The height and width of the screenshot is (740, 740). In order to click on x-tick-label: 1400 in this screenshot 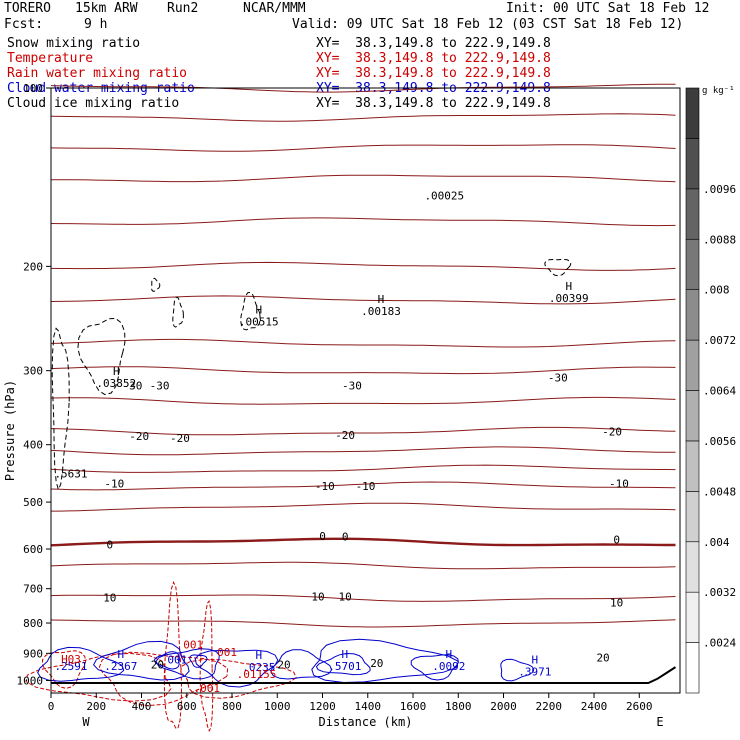, I will do `click(368, 706)`.